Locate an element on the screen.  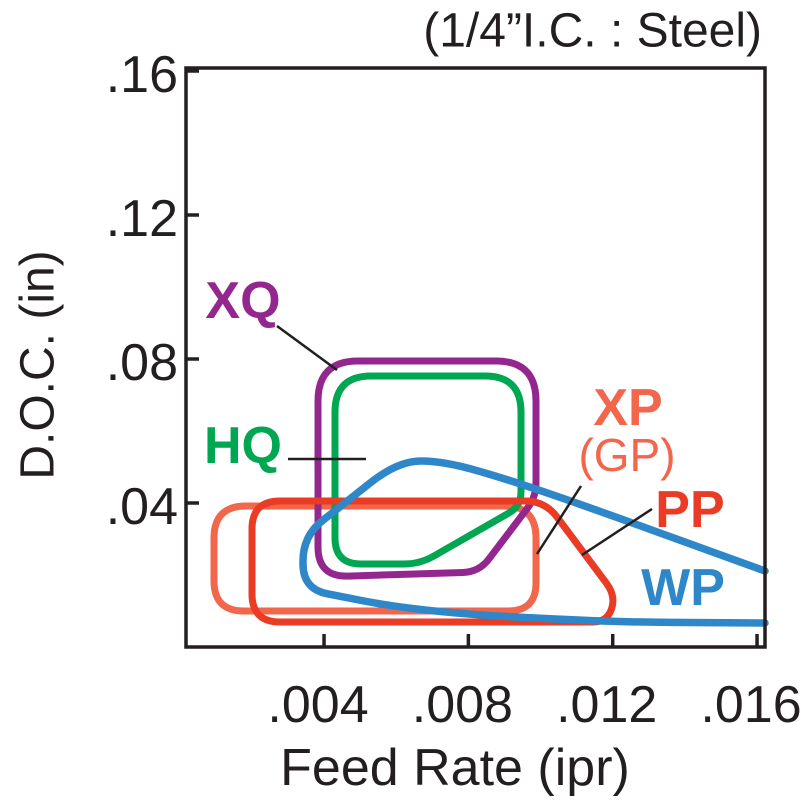
y-axis-title: D.O.C. (in) is located at coordinates (38, 364).